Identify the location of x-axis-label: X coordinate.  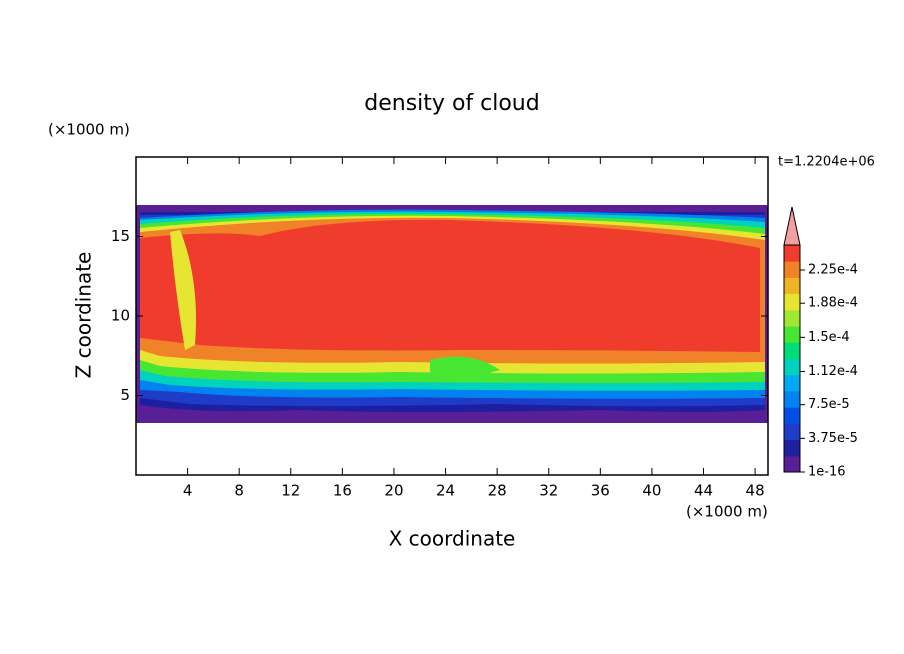
(452, 539).